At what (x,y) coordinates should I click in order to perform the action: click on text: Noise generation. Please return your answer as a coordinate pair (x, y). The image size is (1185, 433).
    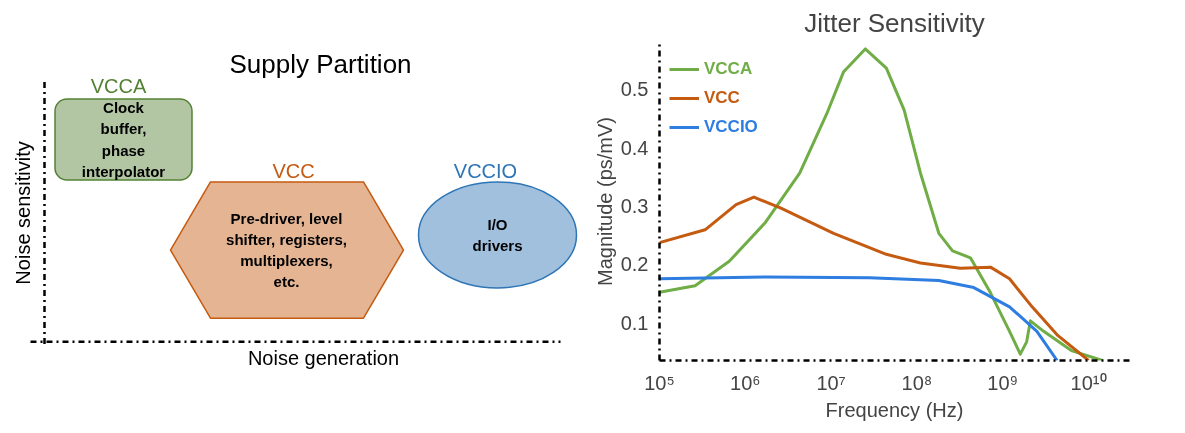
    Looking at the image, I should click on (323, 358).